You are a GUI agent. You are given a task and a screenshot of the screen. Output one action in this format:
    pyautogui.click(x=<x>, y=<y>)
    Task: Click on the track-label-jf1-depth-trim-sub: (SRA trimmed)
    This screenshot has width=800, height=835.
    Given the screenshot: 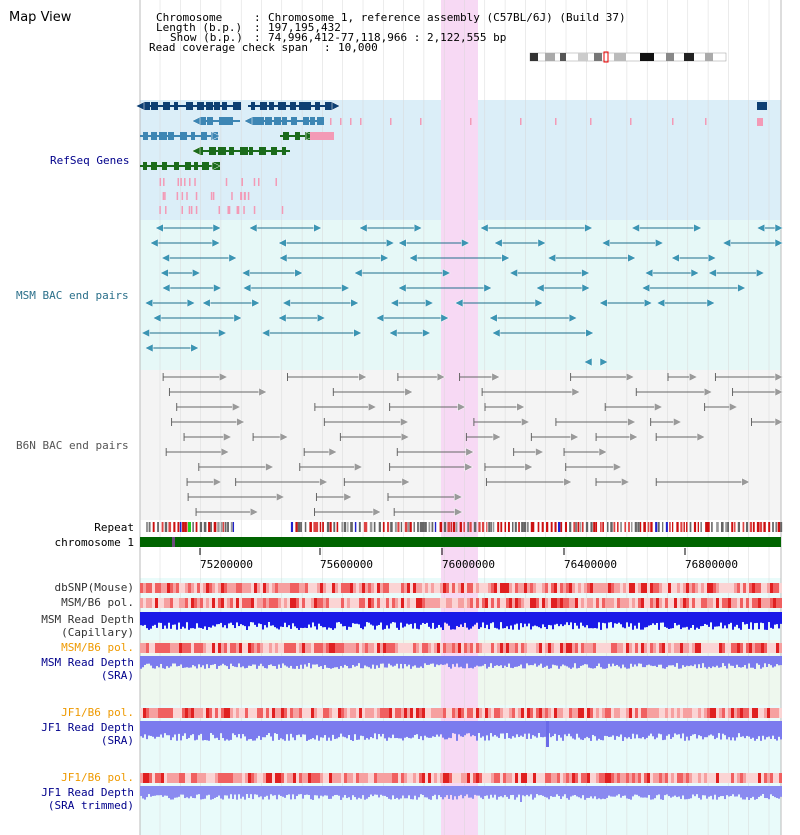 What is the action you would take?
    pyautogui.click(x=90, y=805)
    